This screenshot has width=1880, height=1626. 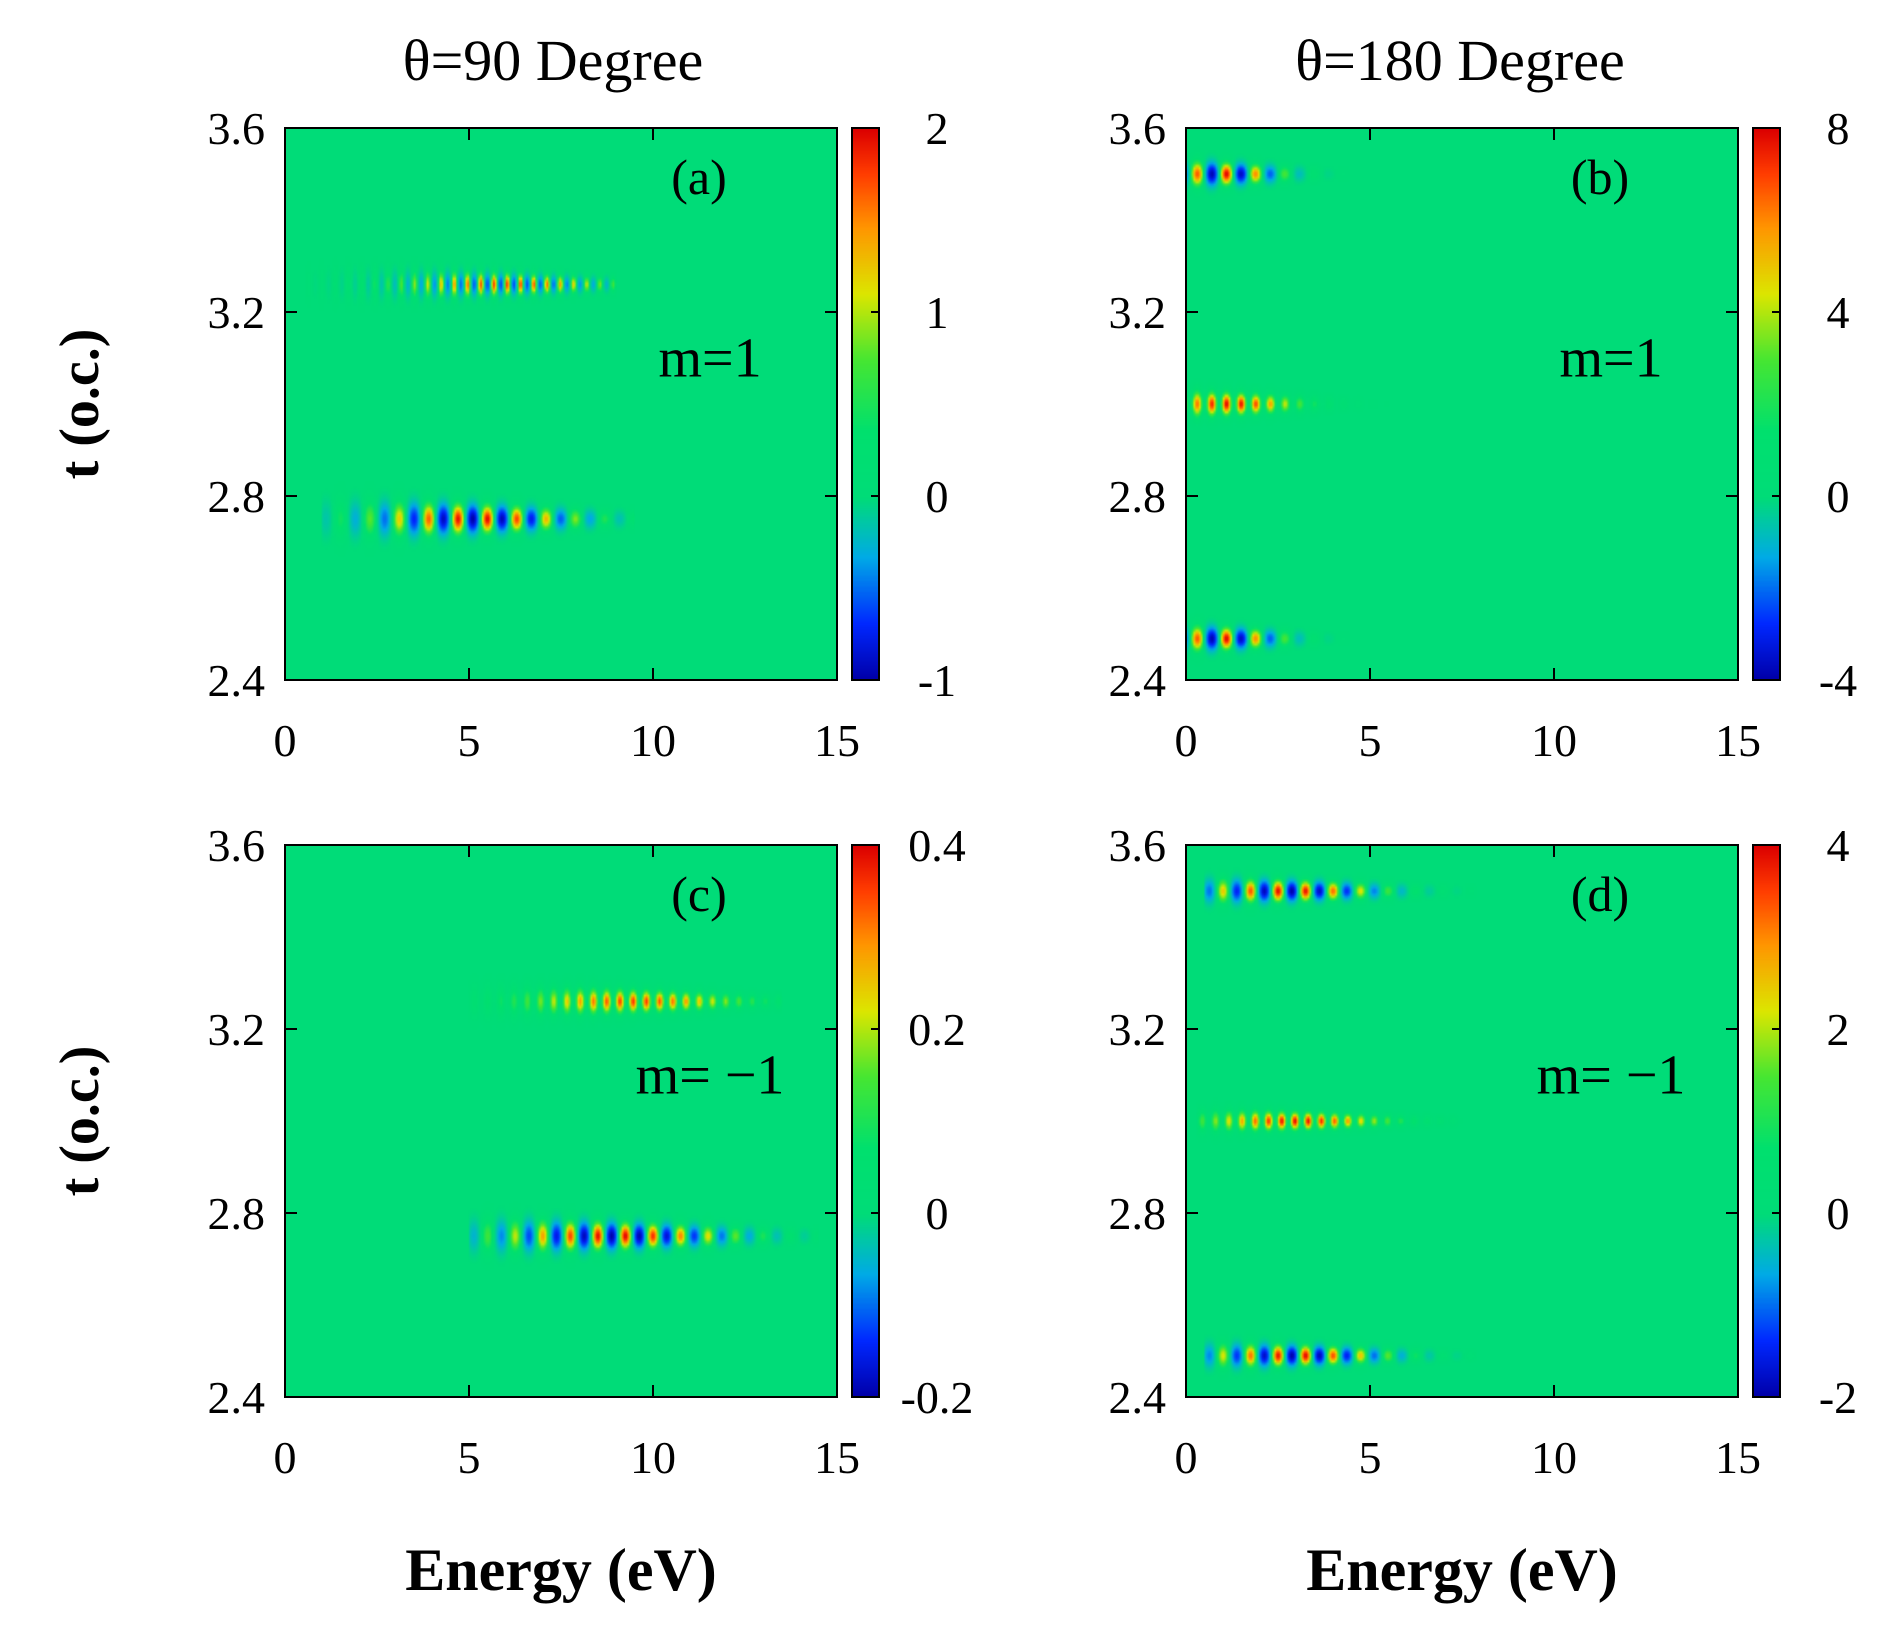 What do you see at coordinates (1838, 680) in the screenshot?
I see `colorbar-tick-label: -4` at bounding box center [1838, 680].